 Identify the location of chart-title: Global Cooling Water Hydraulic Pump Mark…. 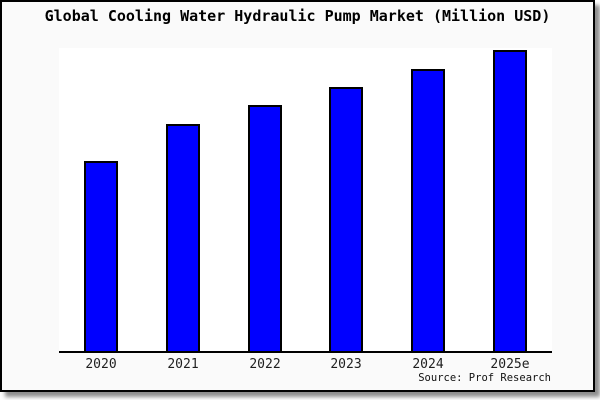
(297, 16).